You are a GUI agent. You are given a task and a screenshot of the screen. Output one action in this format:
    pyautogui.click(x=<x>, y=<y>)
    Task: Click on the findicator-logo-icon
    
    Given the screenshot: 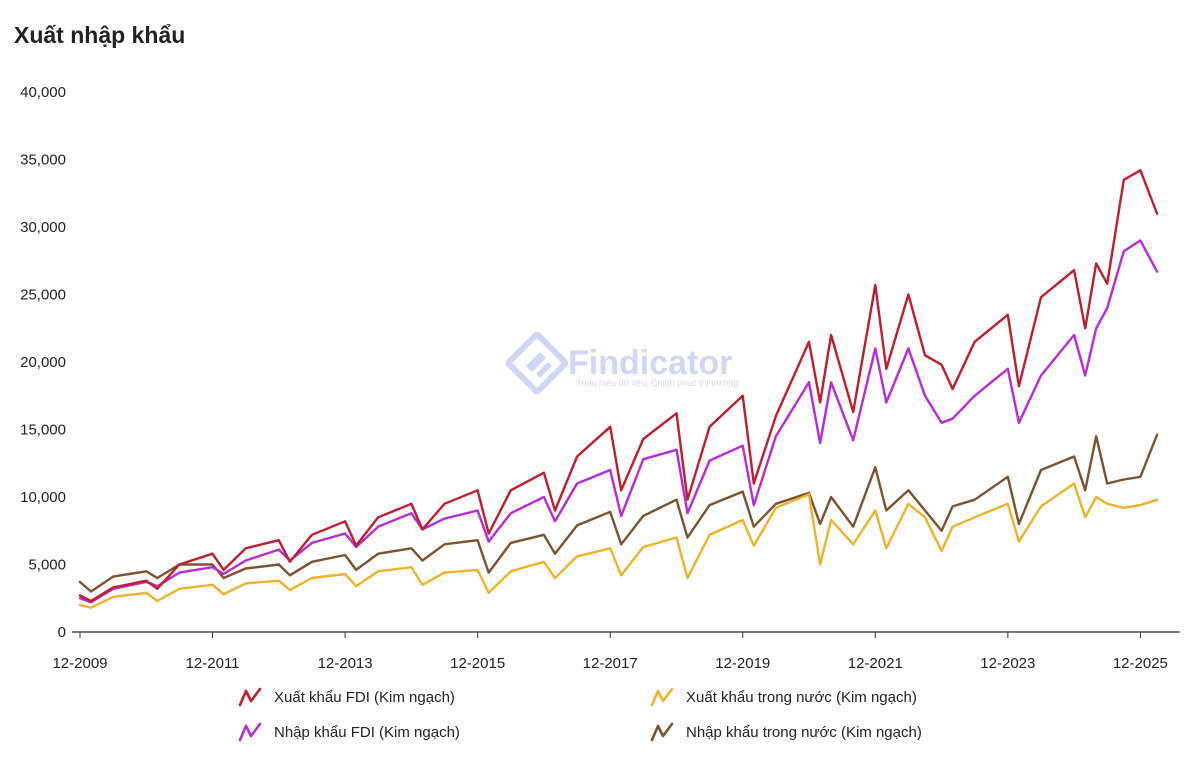 What is the action you would take?
    pyautogui.click(x=537, y=363)
    